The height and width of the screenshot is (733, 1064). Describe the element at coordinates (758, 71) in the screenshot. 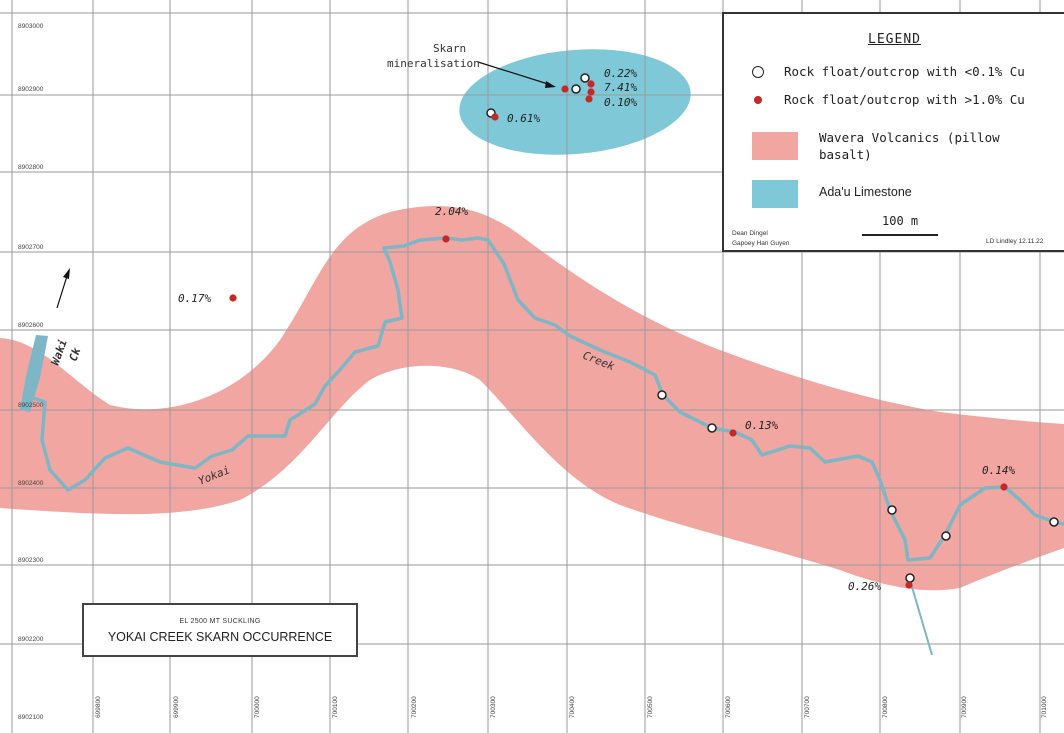

I see `open-circle-icon` at that location.